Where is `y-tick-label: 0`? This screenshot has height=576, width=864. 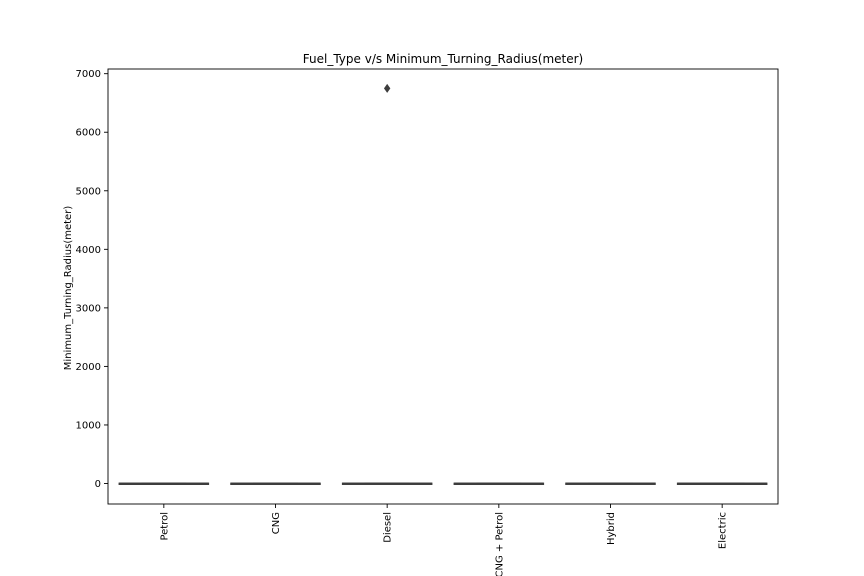 y-tick-label: 0 is located at coordinates (98, 484).